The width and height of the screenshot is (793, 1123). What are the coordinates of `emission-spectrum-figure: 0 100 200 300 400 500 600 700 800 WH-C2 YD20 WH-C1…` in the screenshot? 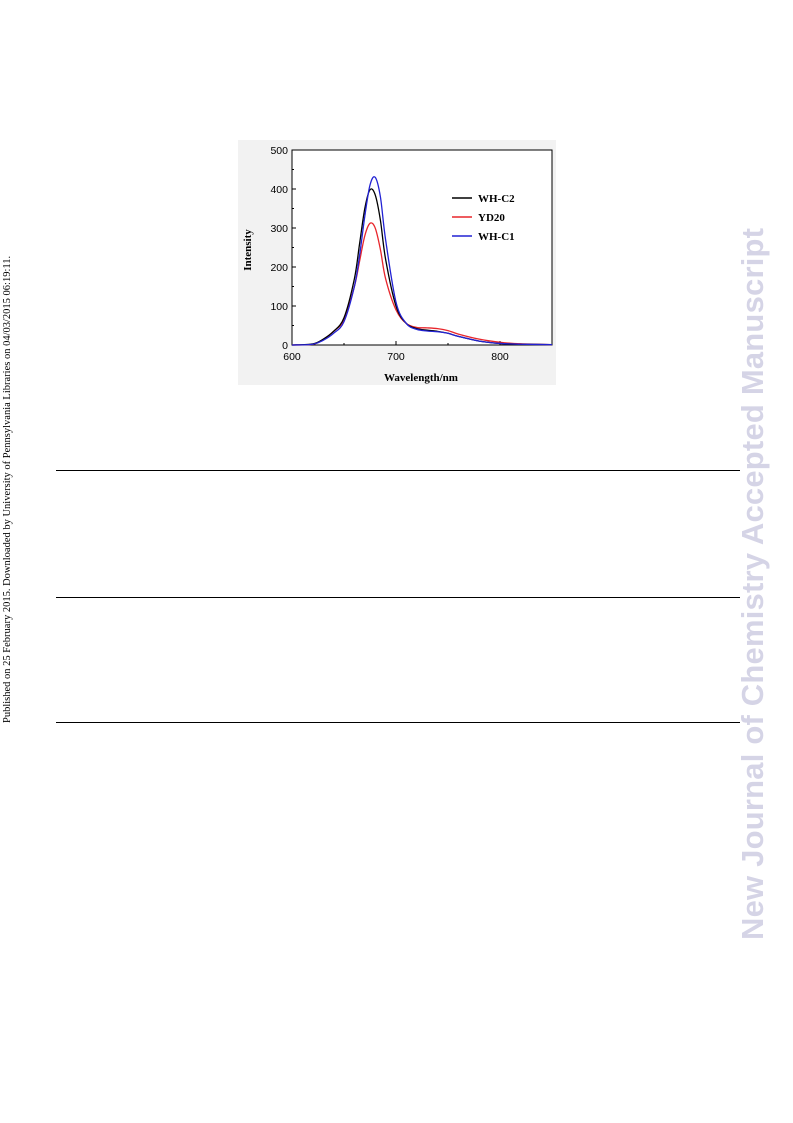 It's located at (397, 262).